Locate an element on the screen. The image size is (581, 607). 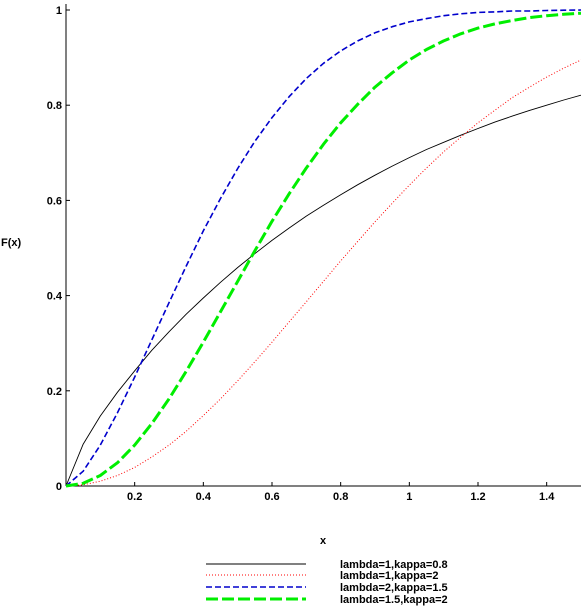
y-tick-label: 0 is located at coordinates (59, 487).